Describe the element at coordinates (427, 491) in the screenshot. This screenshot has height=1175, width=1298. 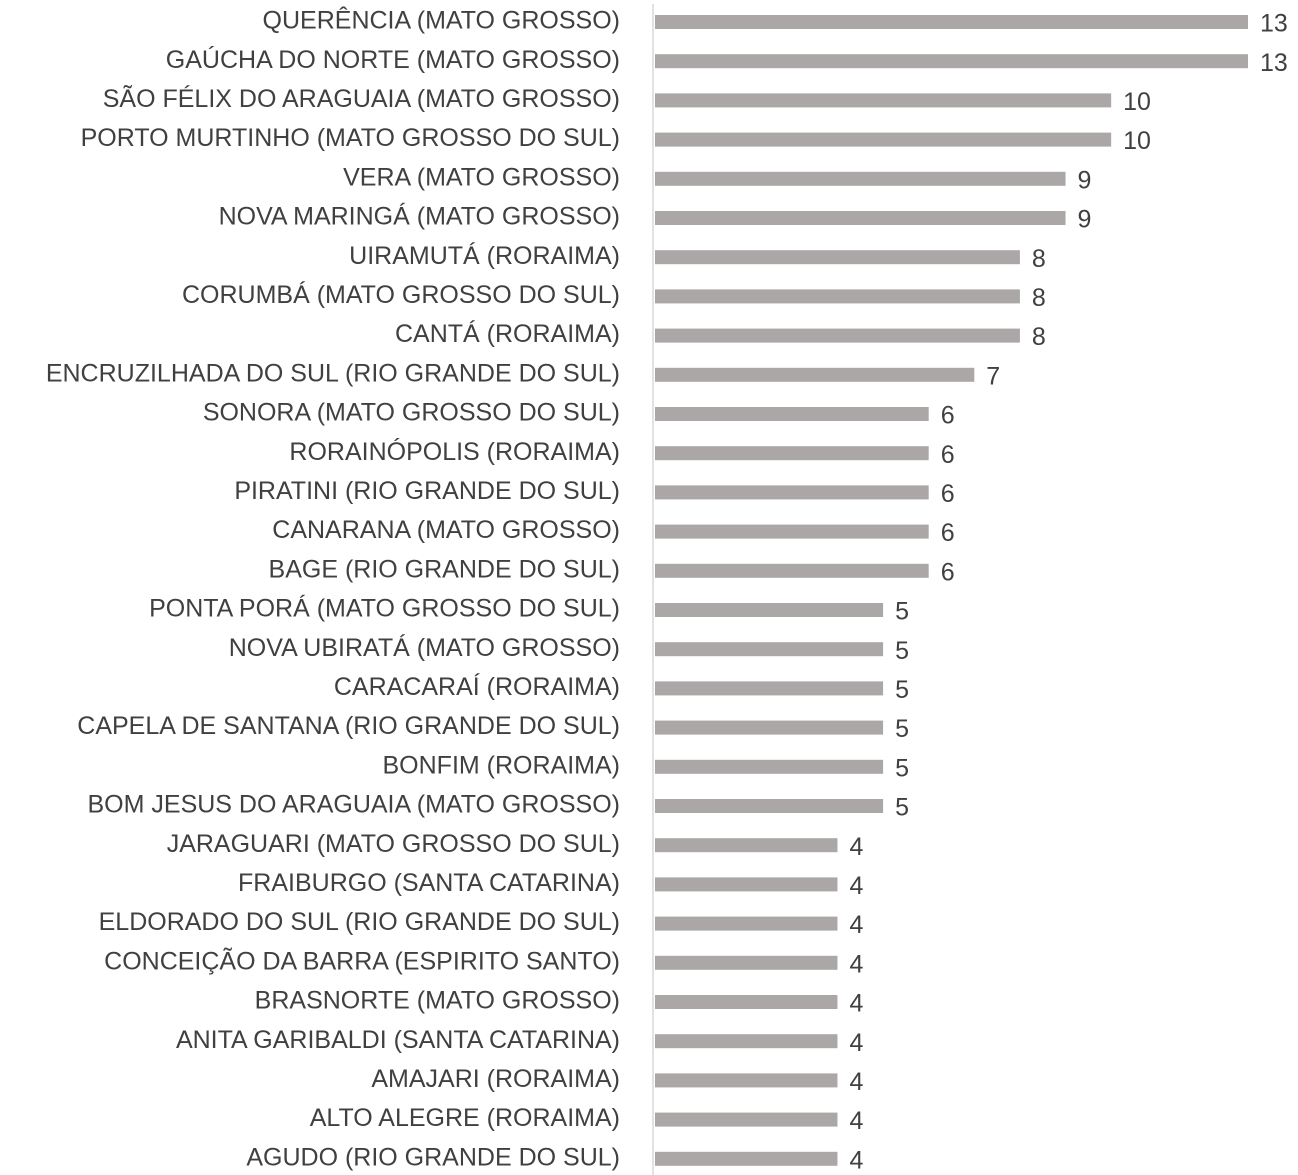
I see `category-label: PIRATINI (RIO GRANDE DO SUL)` at that location.